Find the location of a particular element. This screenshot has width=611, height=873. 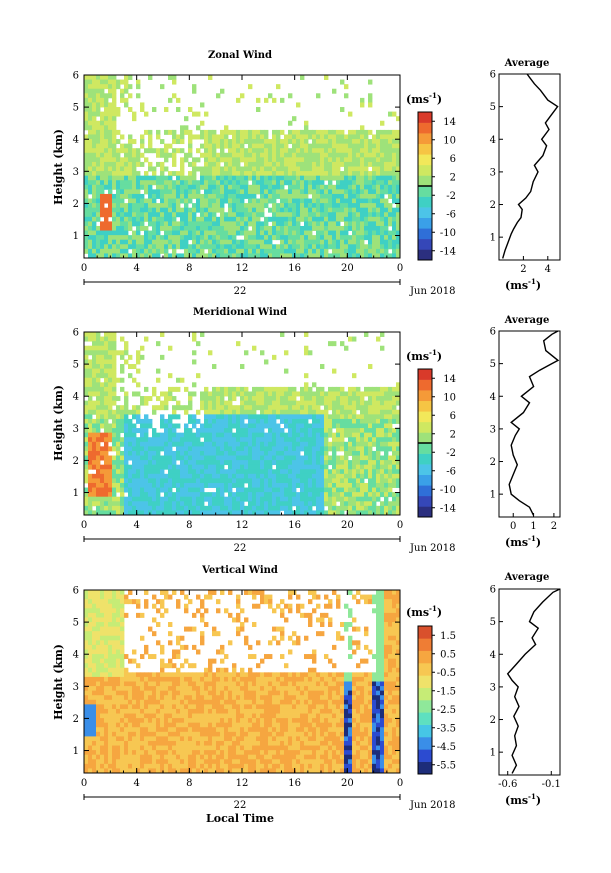

average-line is located at coordinates (530, 166).